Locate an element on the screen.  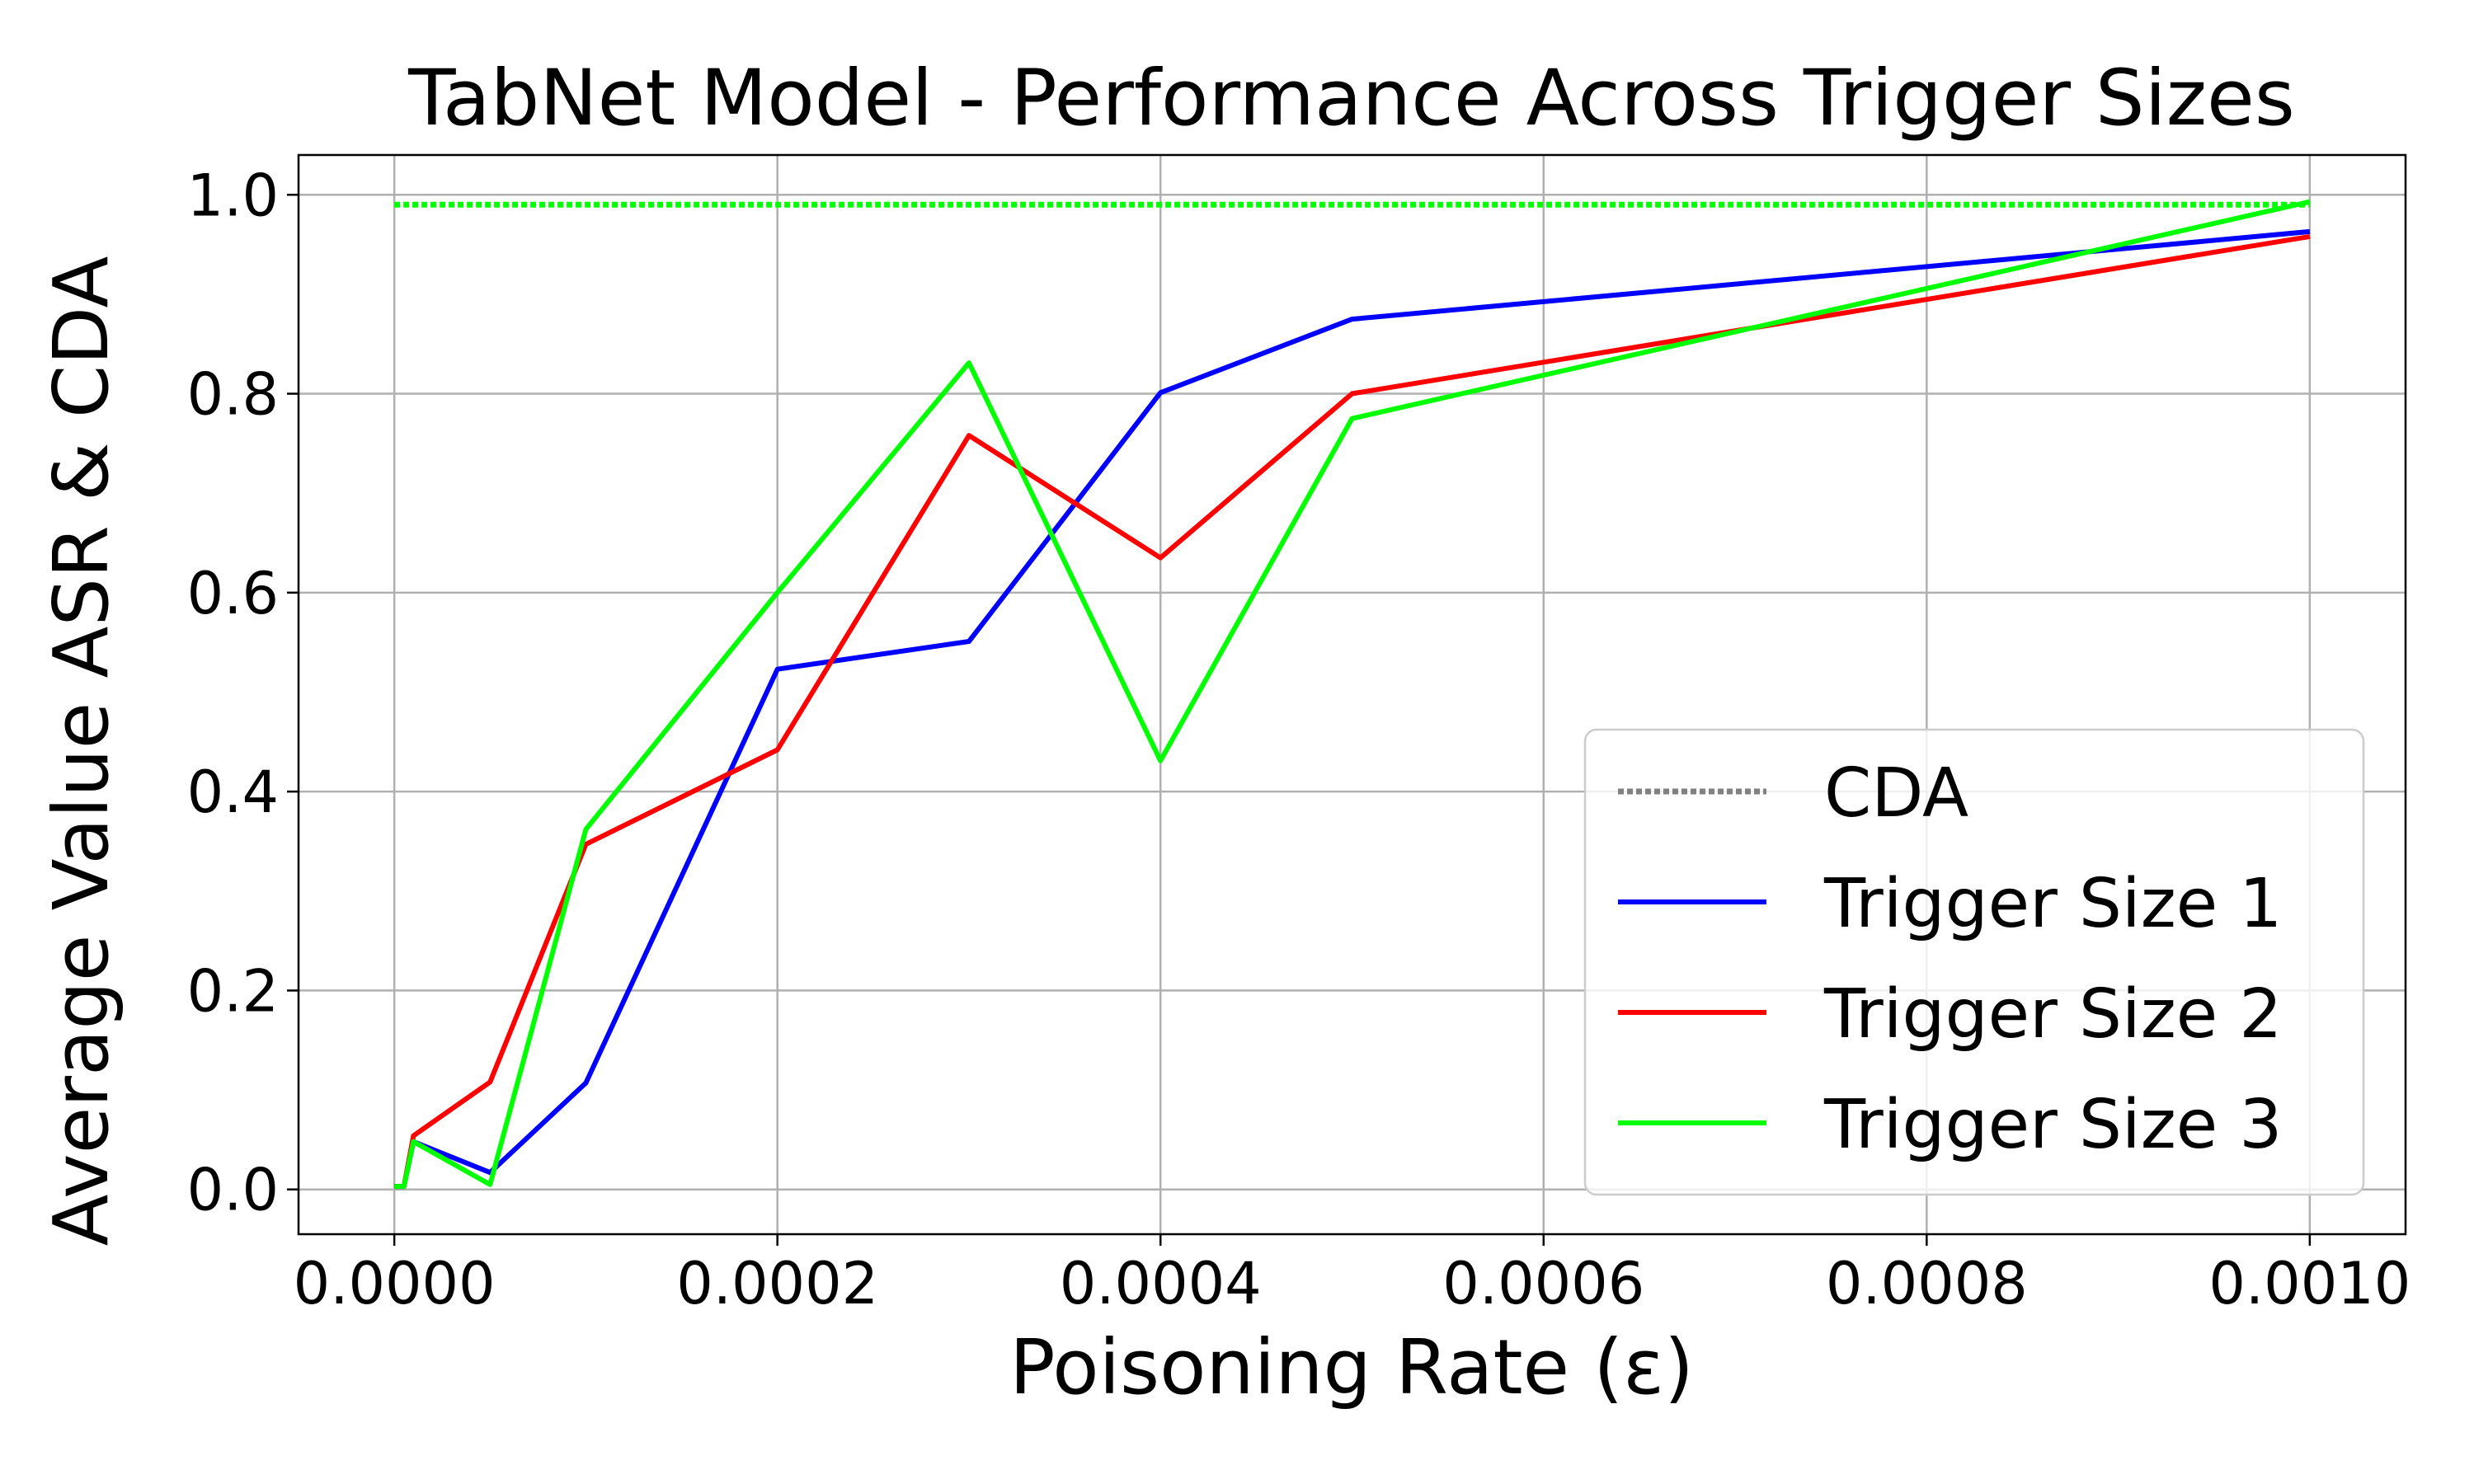
x-tick-label: 0.0006 is located at coordinates (1543, 1283).